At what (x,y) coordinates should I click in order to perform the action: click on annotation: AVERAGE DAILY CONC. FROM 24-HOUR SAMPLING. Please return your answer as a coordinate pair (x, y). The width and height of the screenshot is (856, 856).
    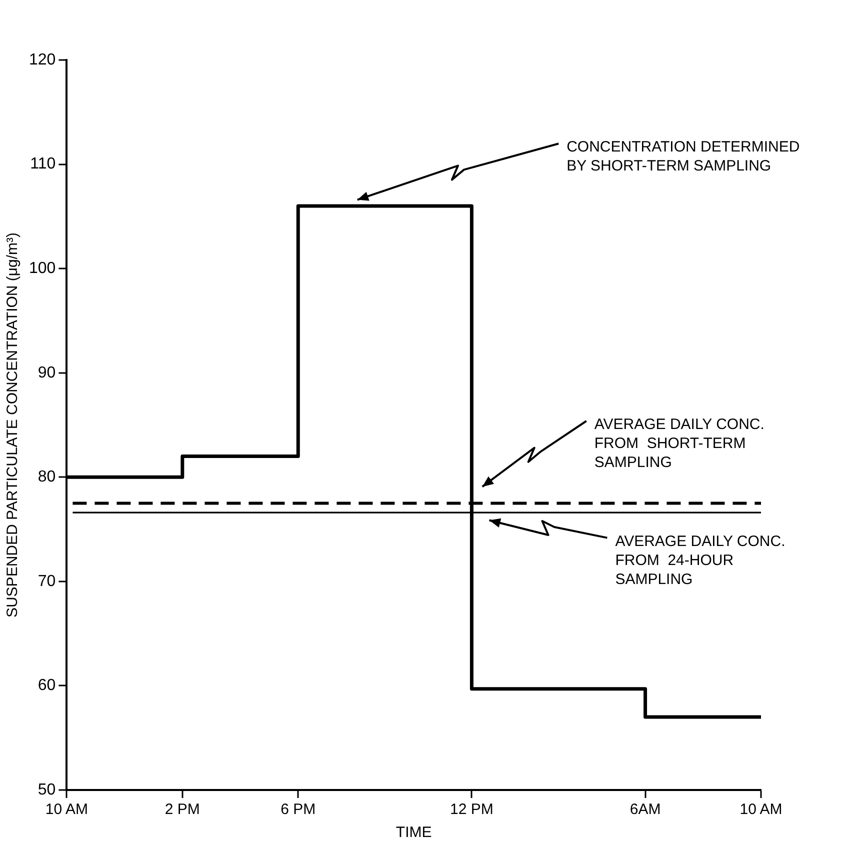
    Looking at the image, I should click on (700, 560).